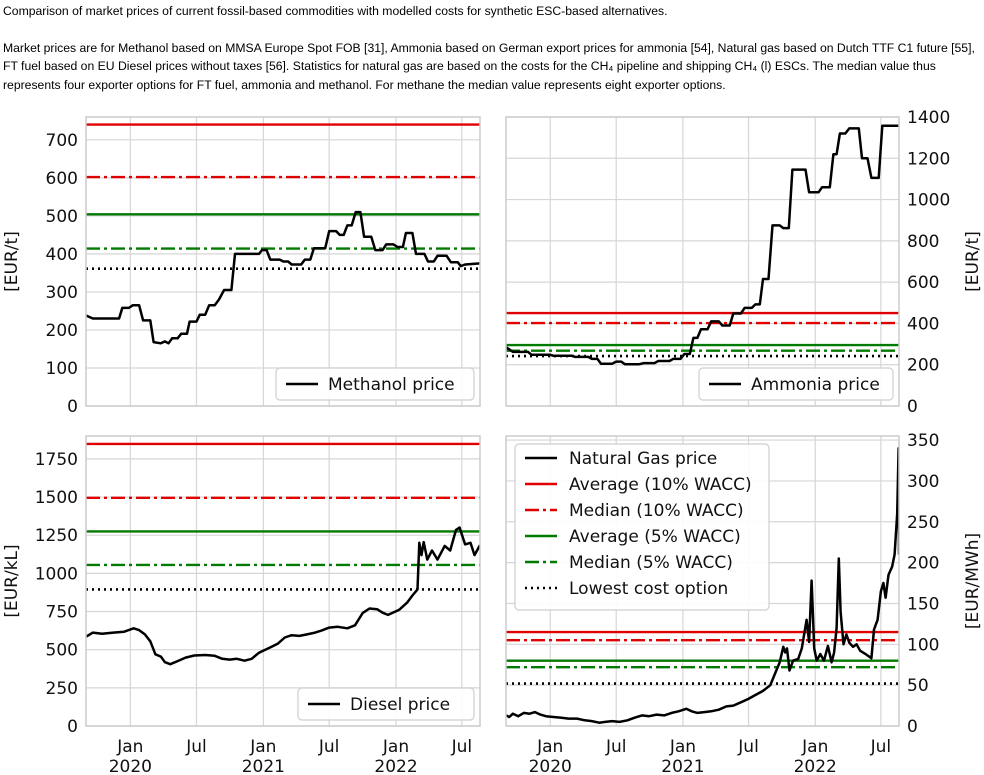  I want to click on y-tick-label: 150, so click(923, 604).